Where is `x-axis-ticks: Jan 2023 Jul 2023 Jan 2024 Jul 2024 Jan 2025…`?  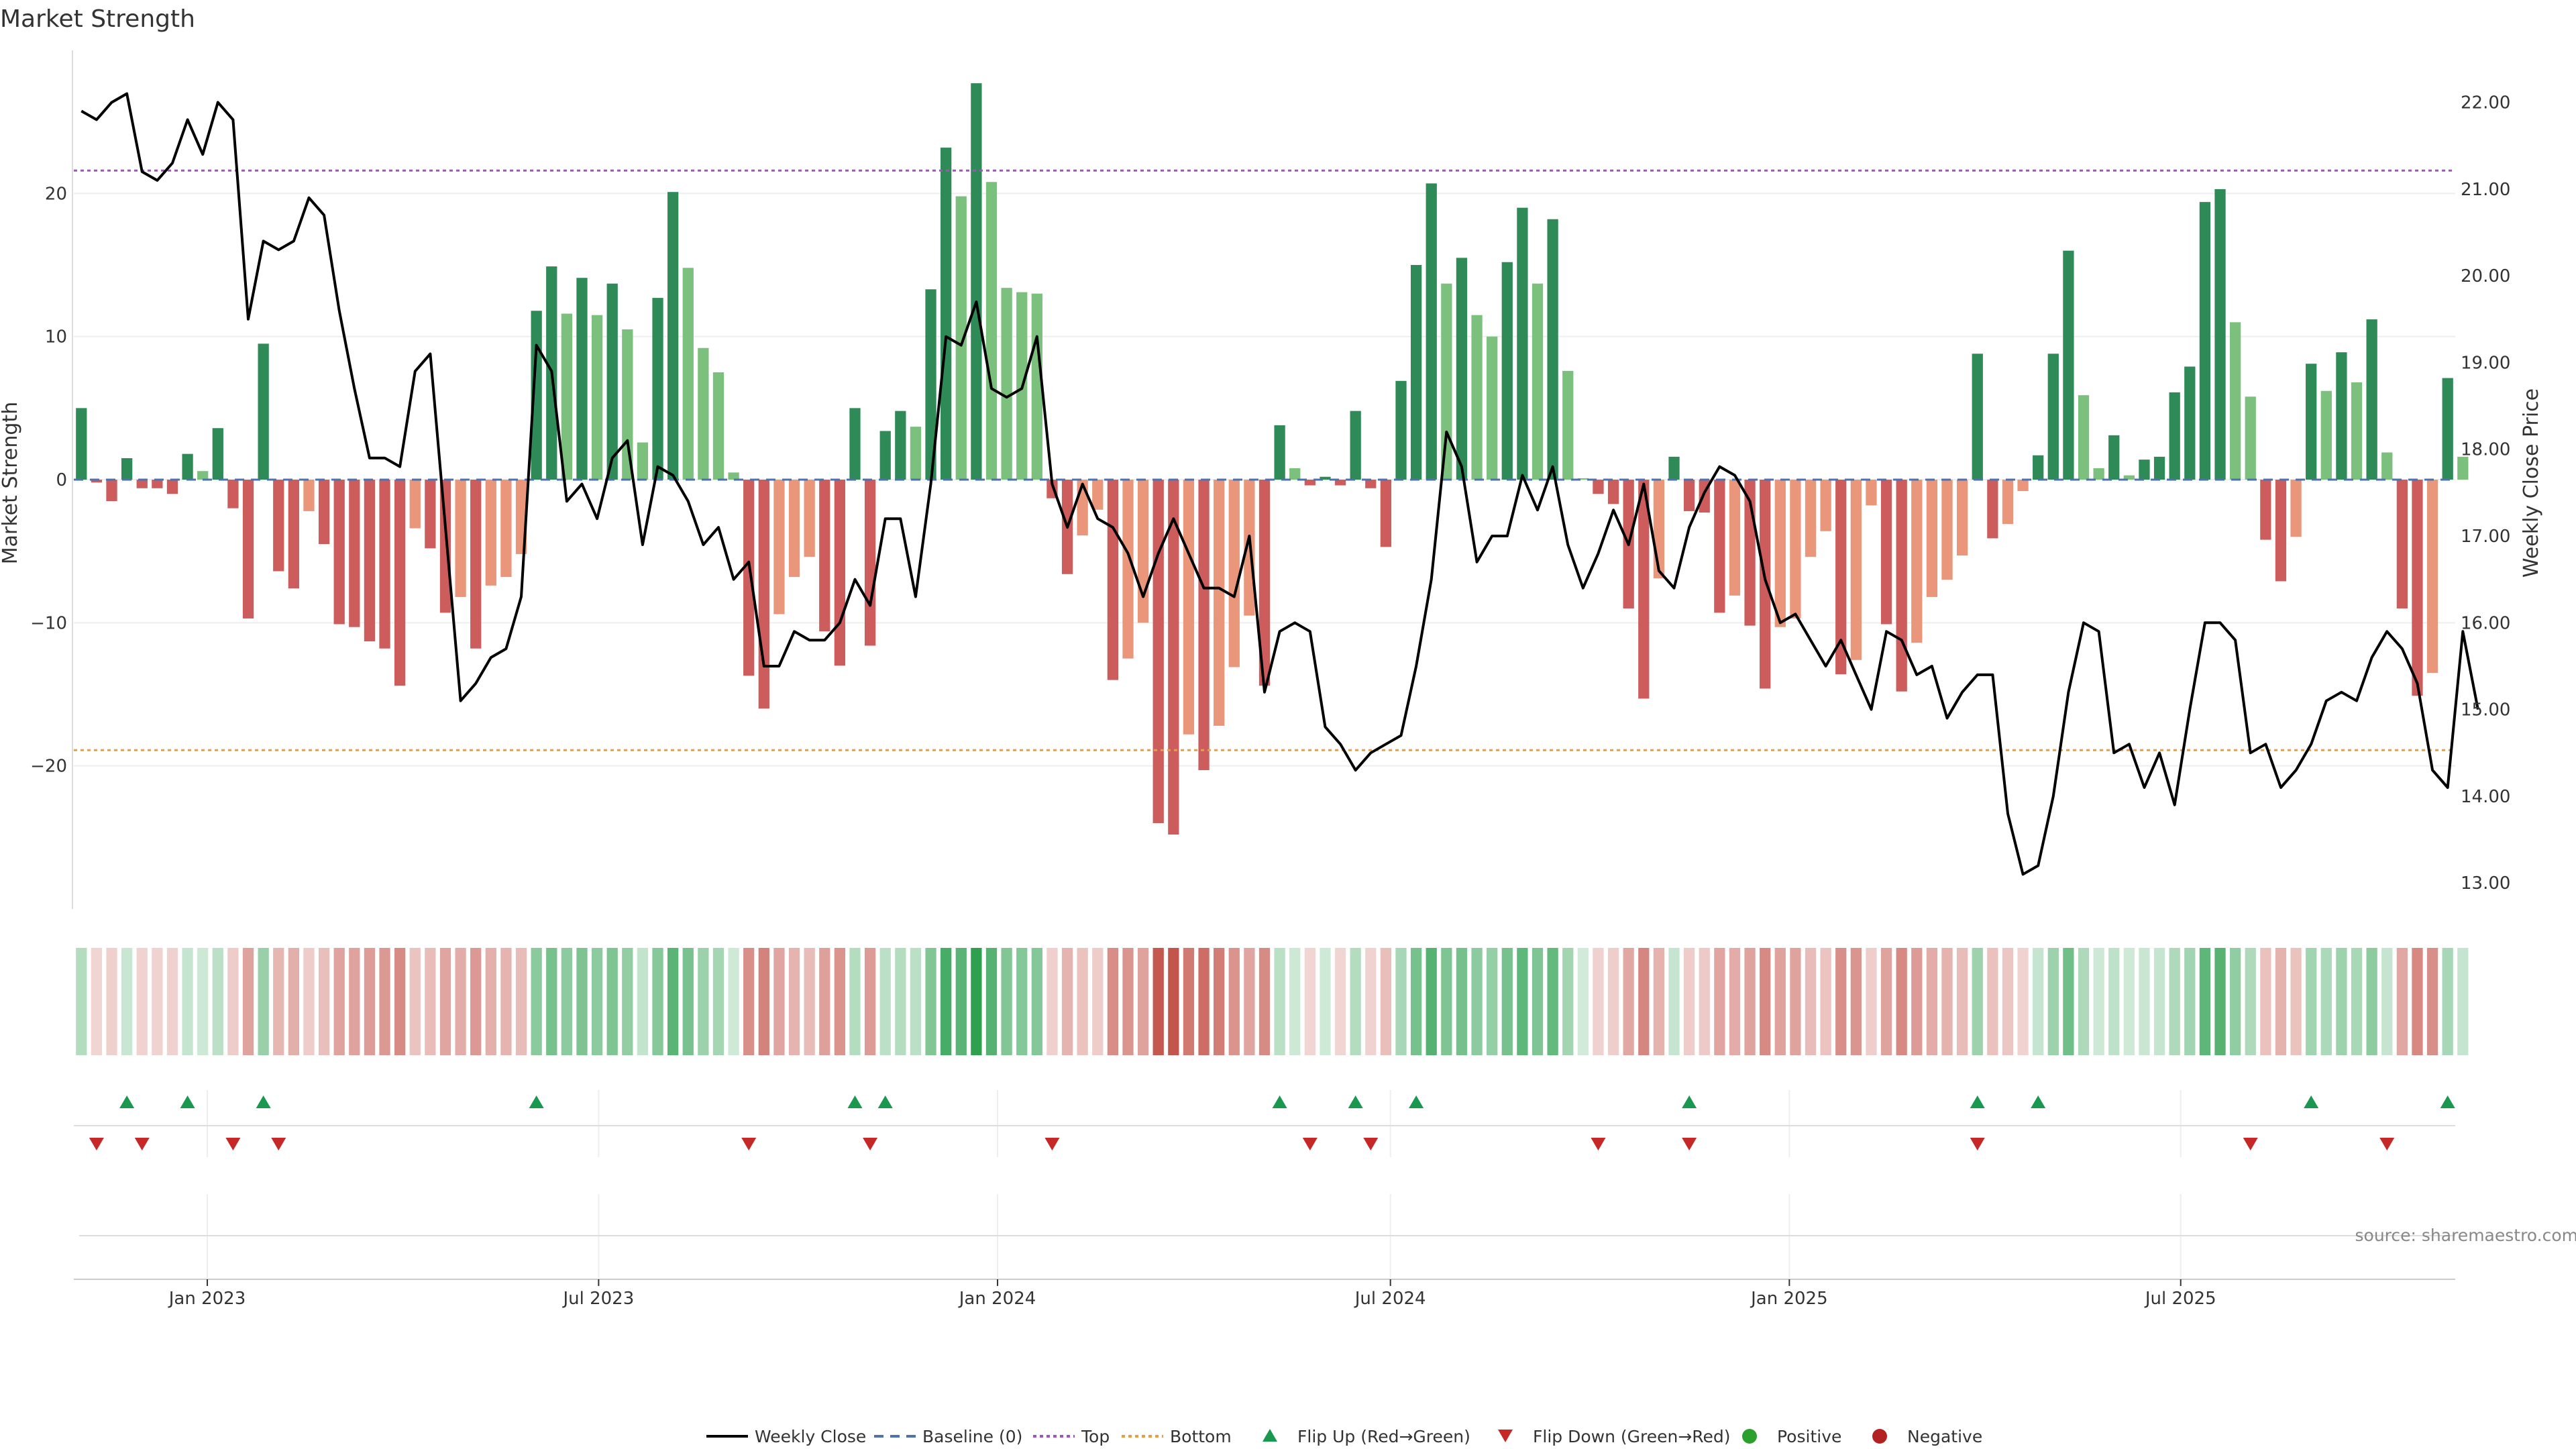
x-axis-ticks: Jan 2023 Jul 2023 Jan 2024 Jul 2024 Jan 2025… is located at coordinates (1192, 1294).